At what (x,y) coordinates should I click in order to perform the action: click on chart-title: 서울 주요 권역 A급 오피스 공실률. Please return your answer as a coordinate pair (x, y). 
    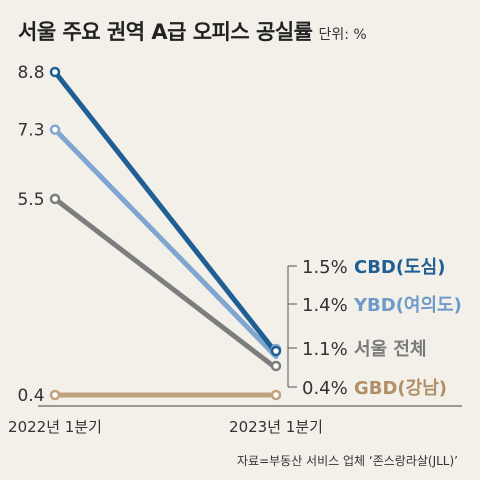
    Looking at the image, I should click on (165, 32).